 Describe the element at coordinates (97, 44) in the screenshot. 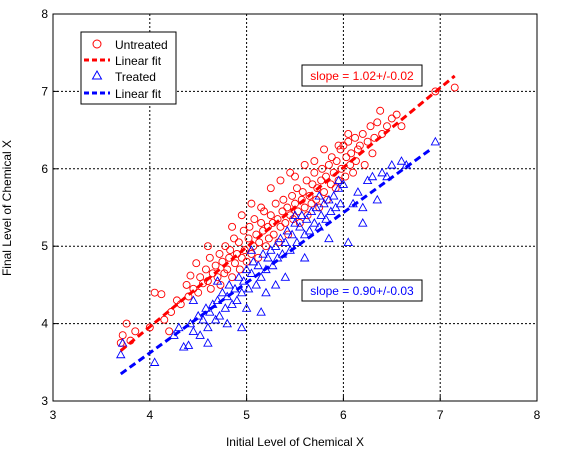

I see `legend-circle-marker` at that location.